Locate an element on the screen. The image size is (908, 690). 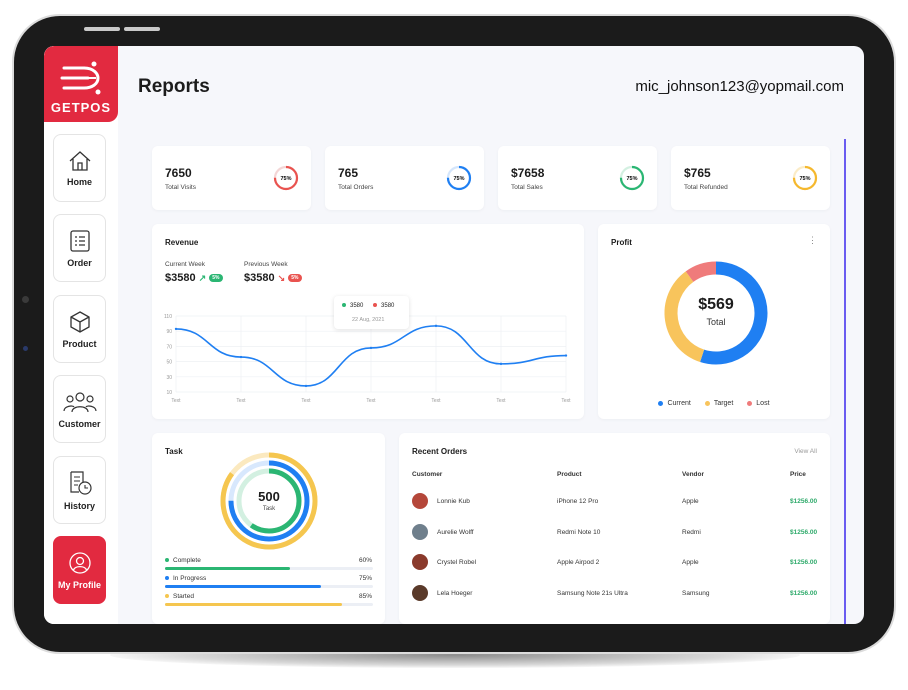
y-tick-label: 70 is located at coordinates (169, 347).